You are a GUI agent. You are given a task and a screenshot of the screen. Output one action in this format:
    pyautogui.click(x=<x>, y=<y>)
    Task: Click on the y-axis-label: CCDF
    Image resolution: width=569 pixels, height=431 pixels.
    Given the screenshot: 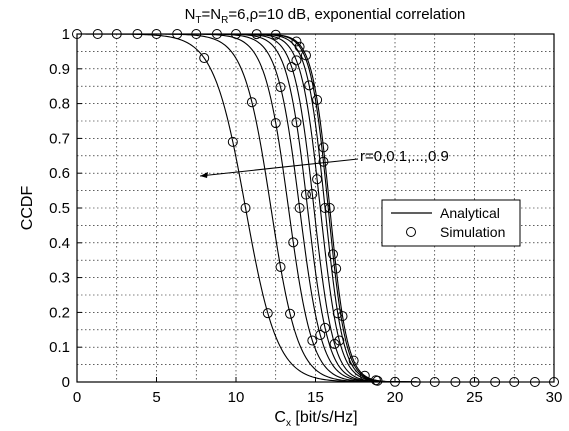 What is the action you would take?
    pyautogui.click(x=27, y=208)
    